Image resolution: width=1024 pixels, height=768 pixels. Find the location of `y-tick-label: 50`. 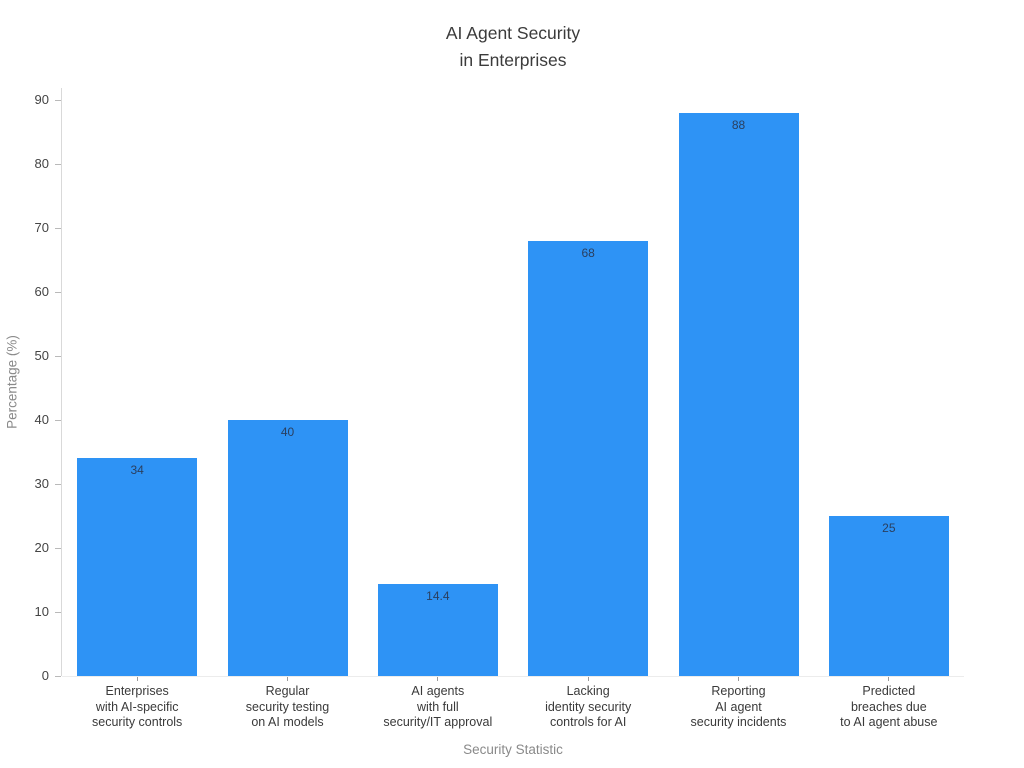

y-tick-label: 50 is located at coordinates (41, 355).